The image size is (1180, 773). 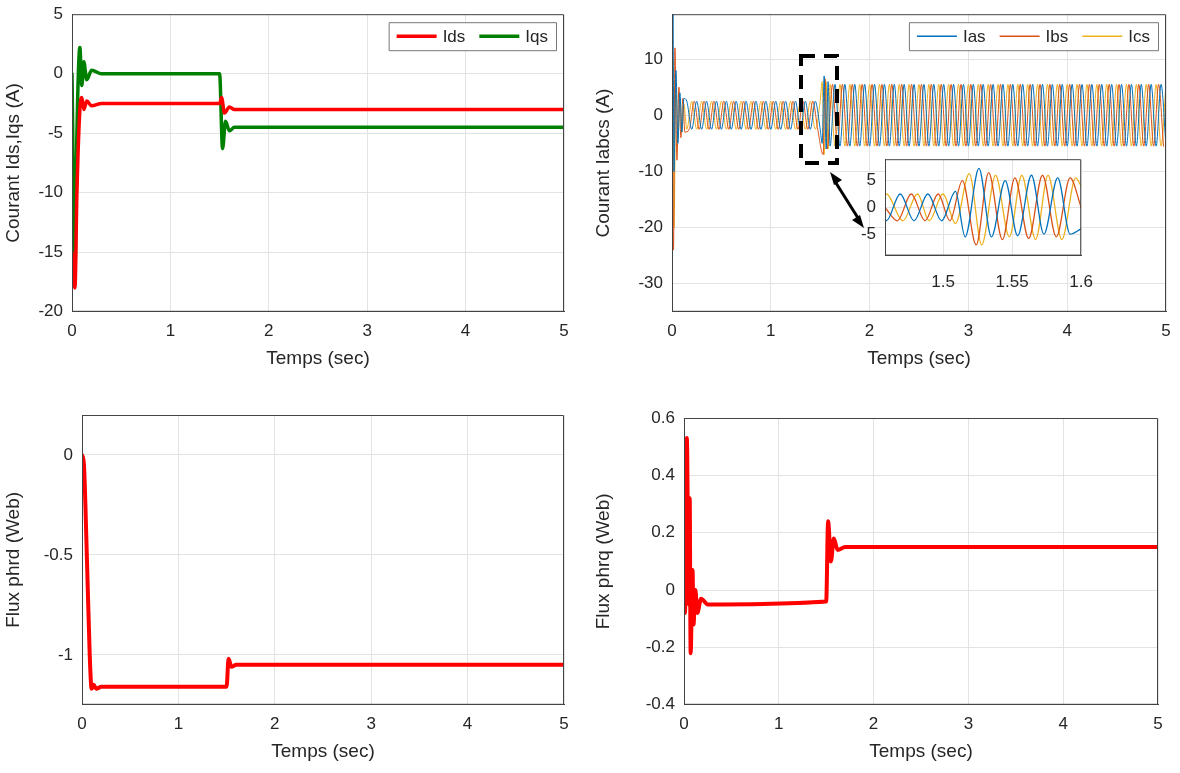 What do you see at coordinates (663, 475) in the screenshot?
I see `y-tick-label: 0.4` at bounding box center [663, 475].